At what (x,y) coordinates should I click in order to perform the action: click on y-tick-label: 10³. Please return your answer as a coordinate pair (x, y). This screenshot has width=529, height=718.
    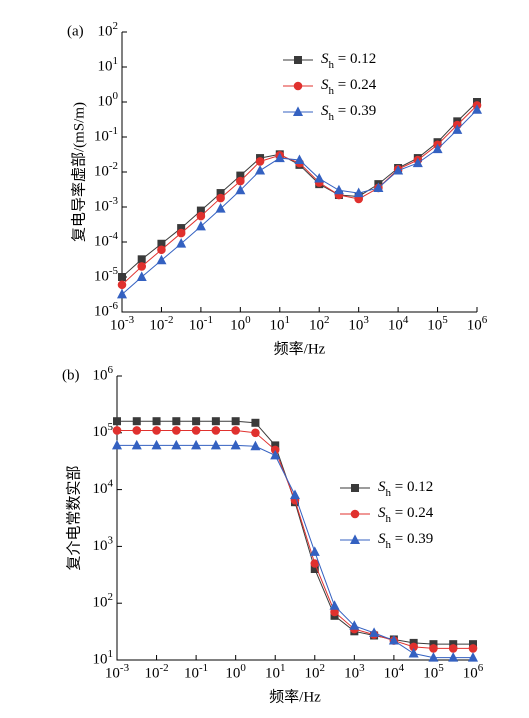
    Looking at the image, I should click on (103, 544).